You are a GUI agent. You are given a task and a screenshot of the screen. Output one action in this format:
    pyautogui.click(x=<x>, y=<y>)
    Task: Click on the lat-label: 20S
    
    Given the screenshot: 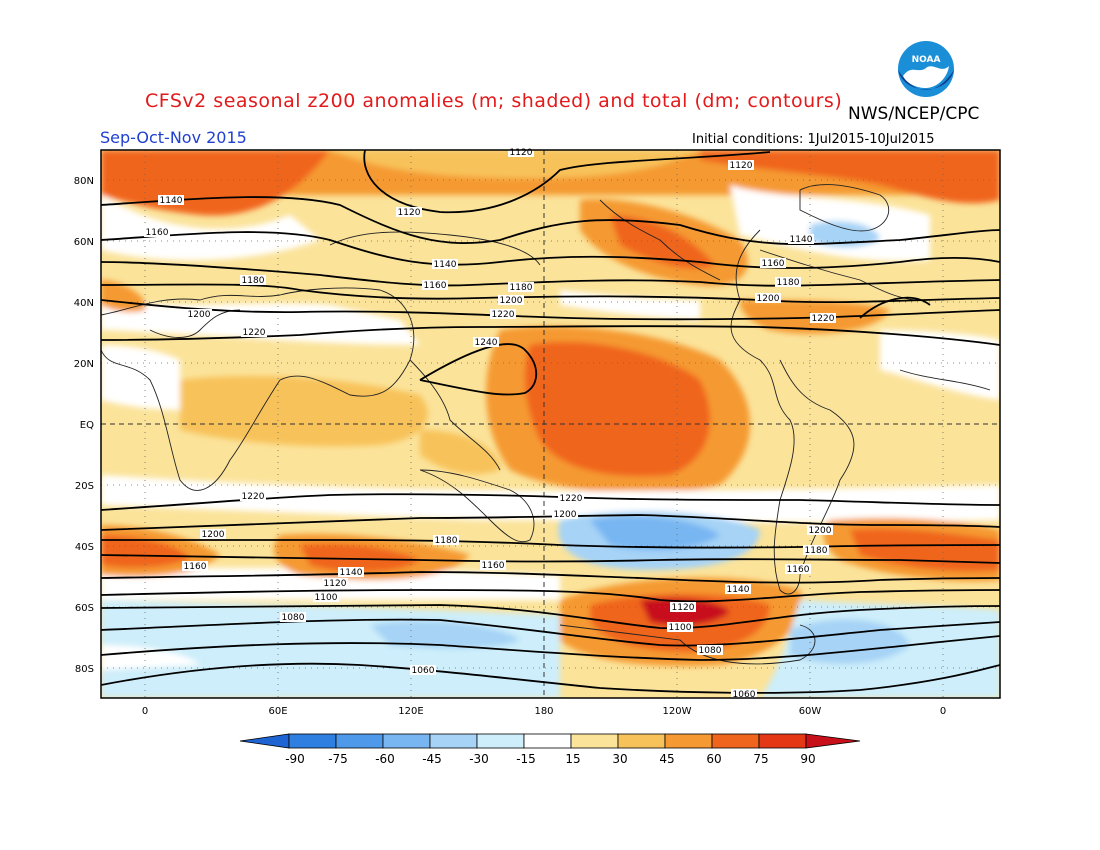 What is the action you would take?
    pyautogui.click(x=84, y=486)
    